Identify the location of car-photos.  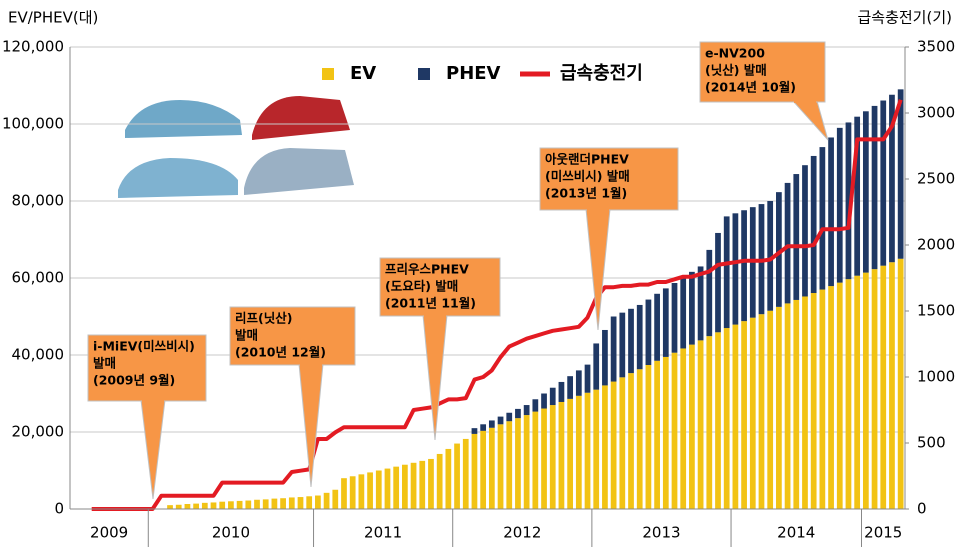
(237, 149).